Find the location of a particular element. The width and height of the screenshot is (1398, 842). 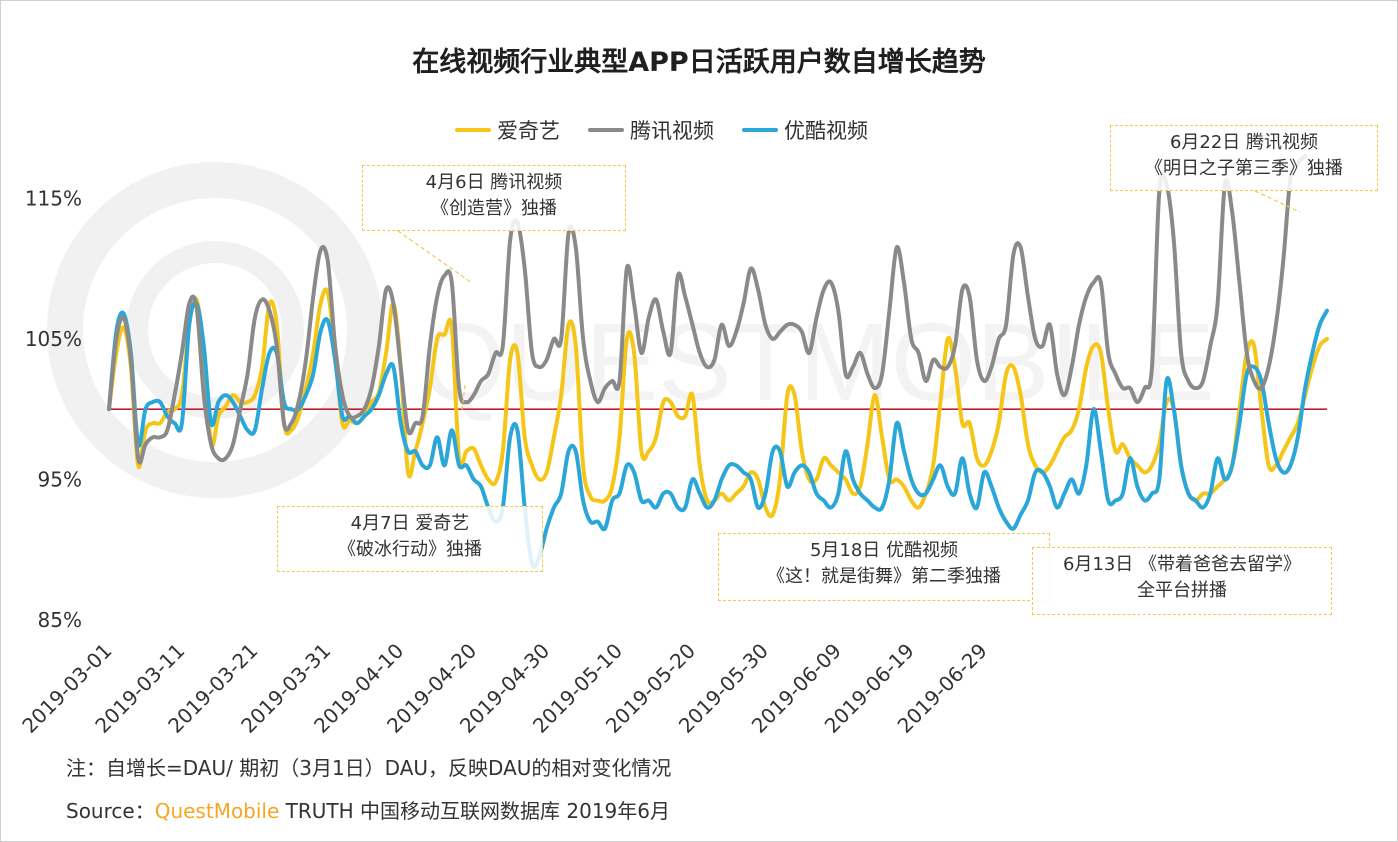

y-tick-label: 115% is located at coordinates (53, 198).